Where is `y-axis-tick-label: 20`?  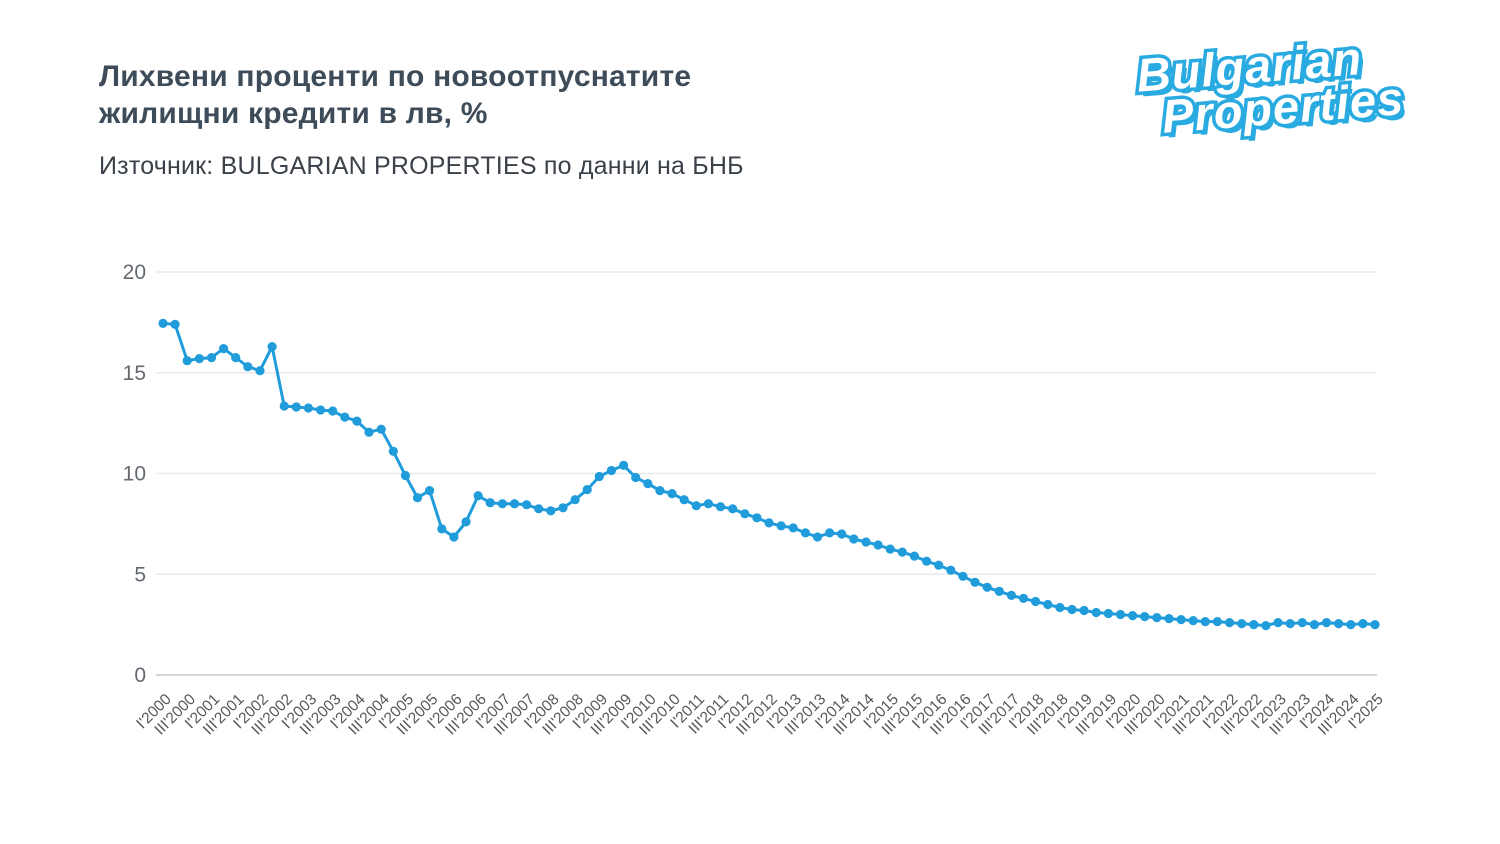 y-axis-tick-label: 20 is located at coordinates (134, 272).